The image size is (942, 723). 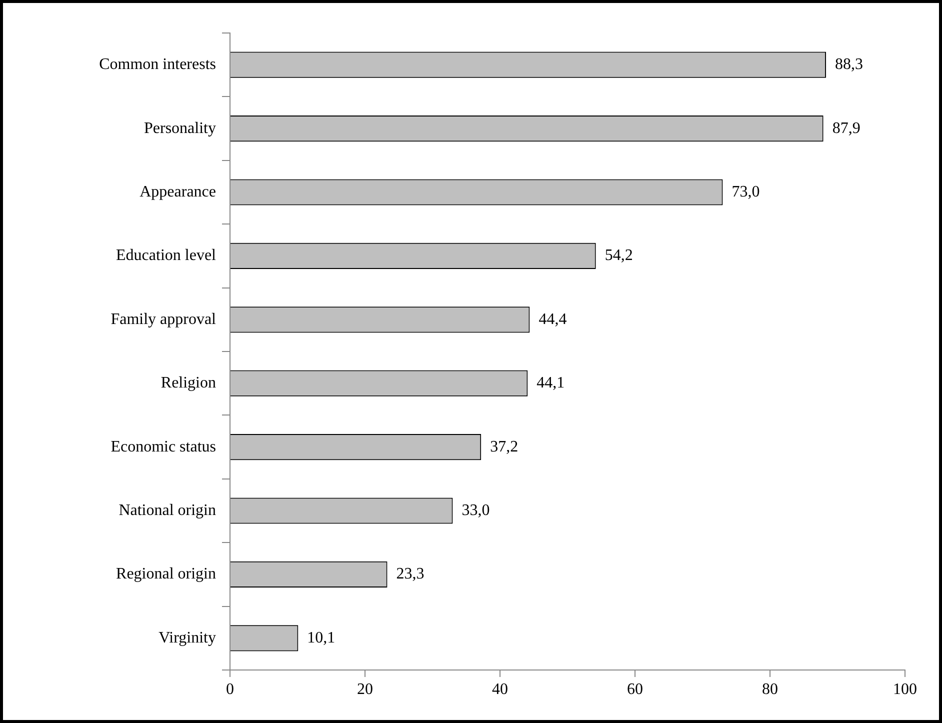 I want to click on y-tick-label: Common interests, so click(x=157, y=65).